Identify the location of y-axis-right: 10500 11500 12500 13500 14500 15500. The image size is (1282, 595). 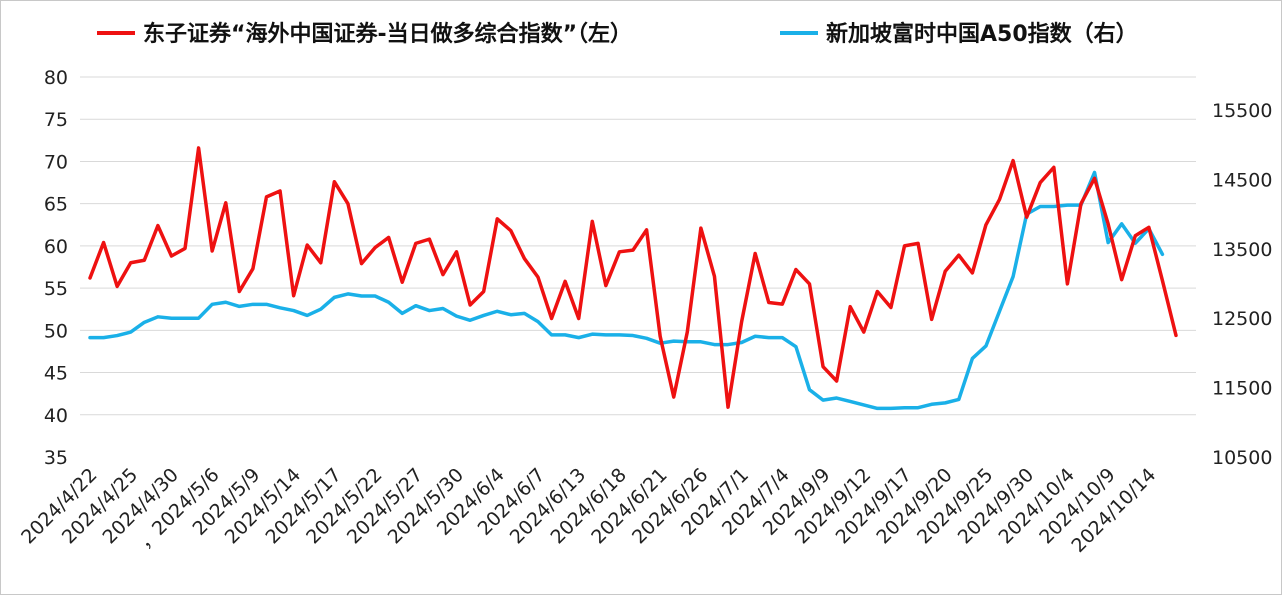
(1242, 284).